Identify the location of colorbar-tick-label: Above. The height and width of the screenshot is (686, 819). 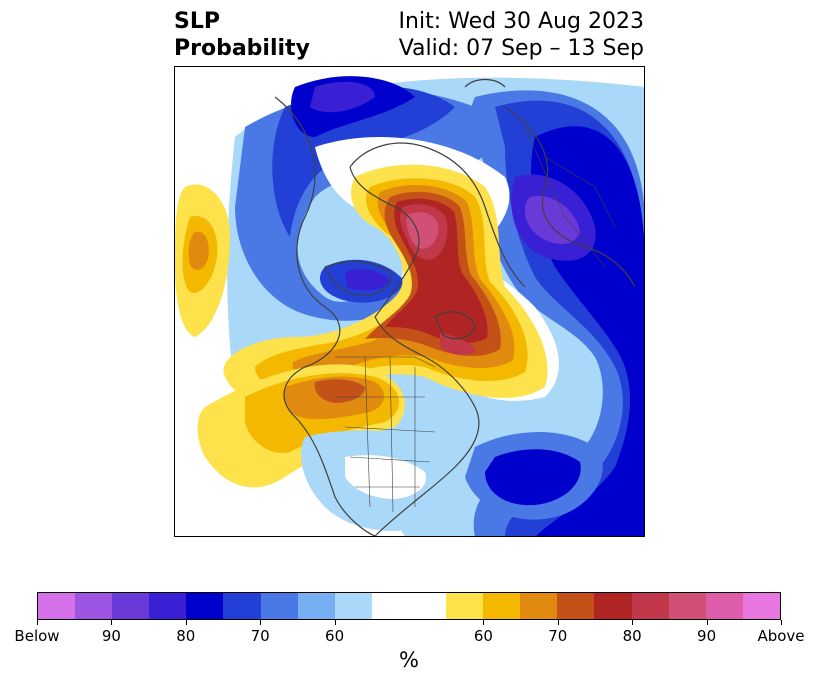
(781, 636).